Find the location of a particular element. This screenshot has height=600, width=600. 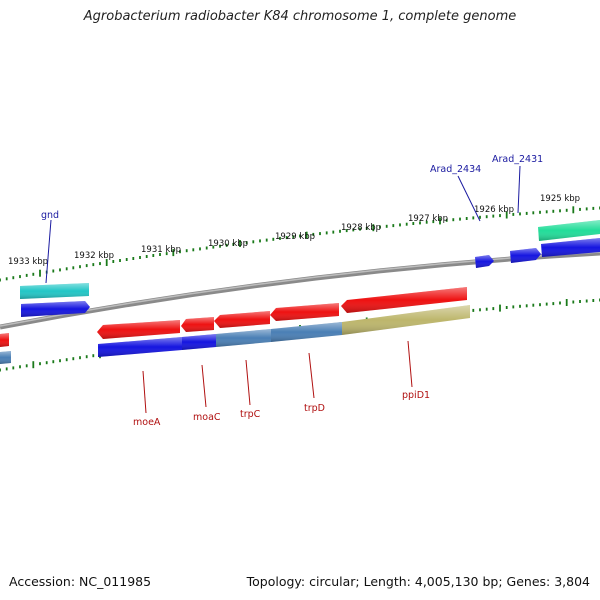

gene-moac-row1 is located at coordinates (197, 324).